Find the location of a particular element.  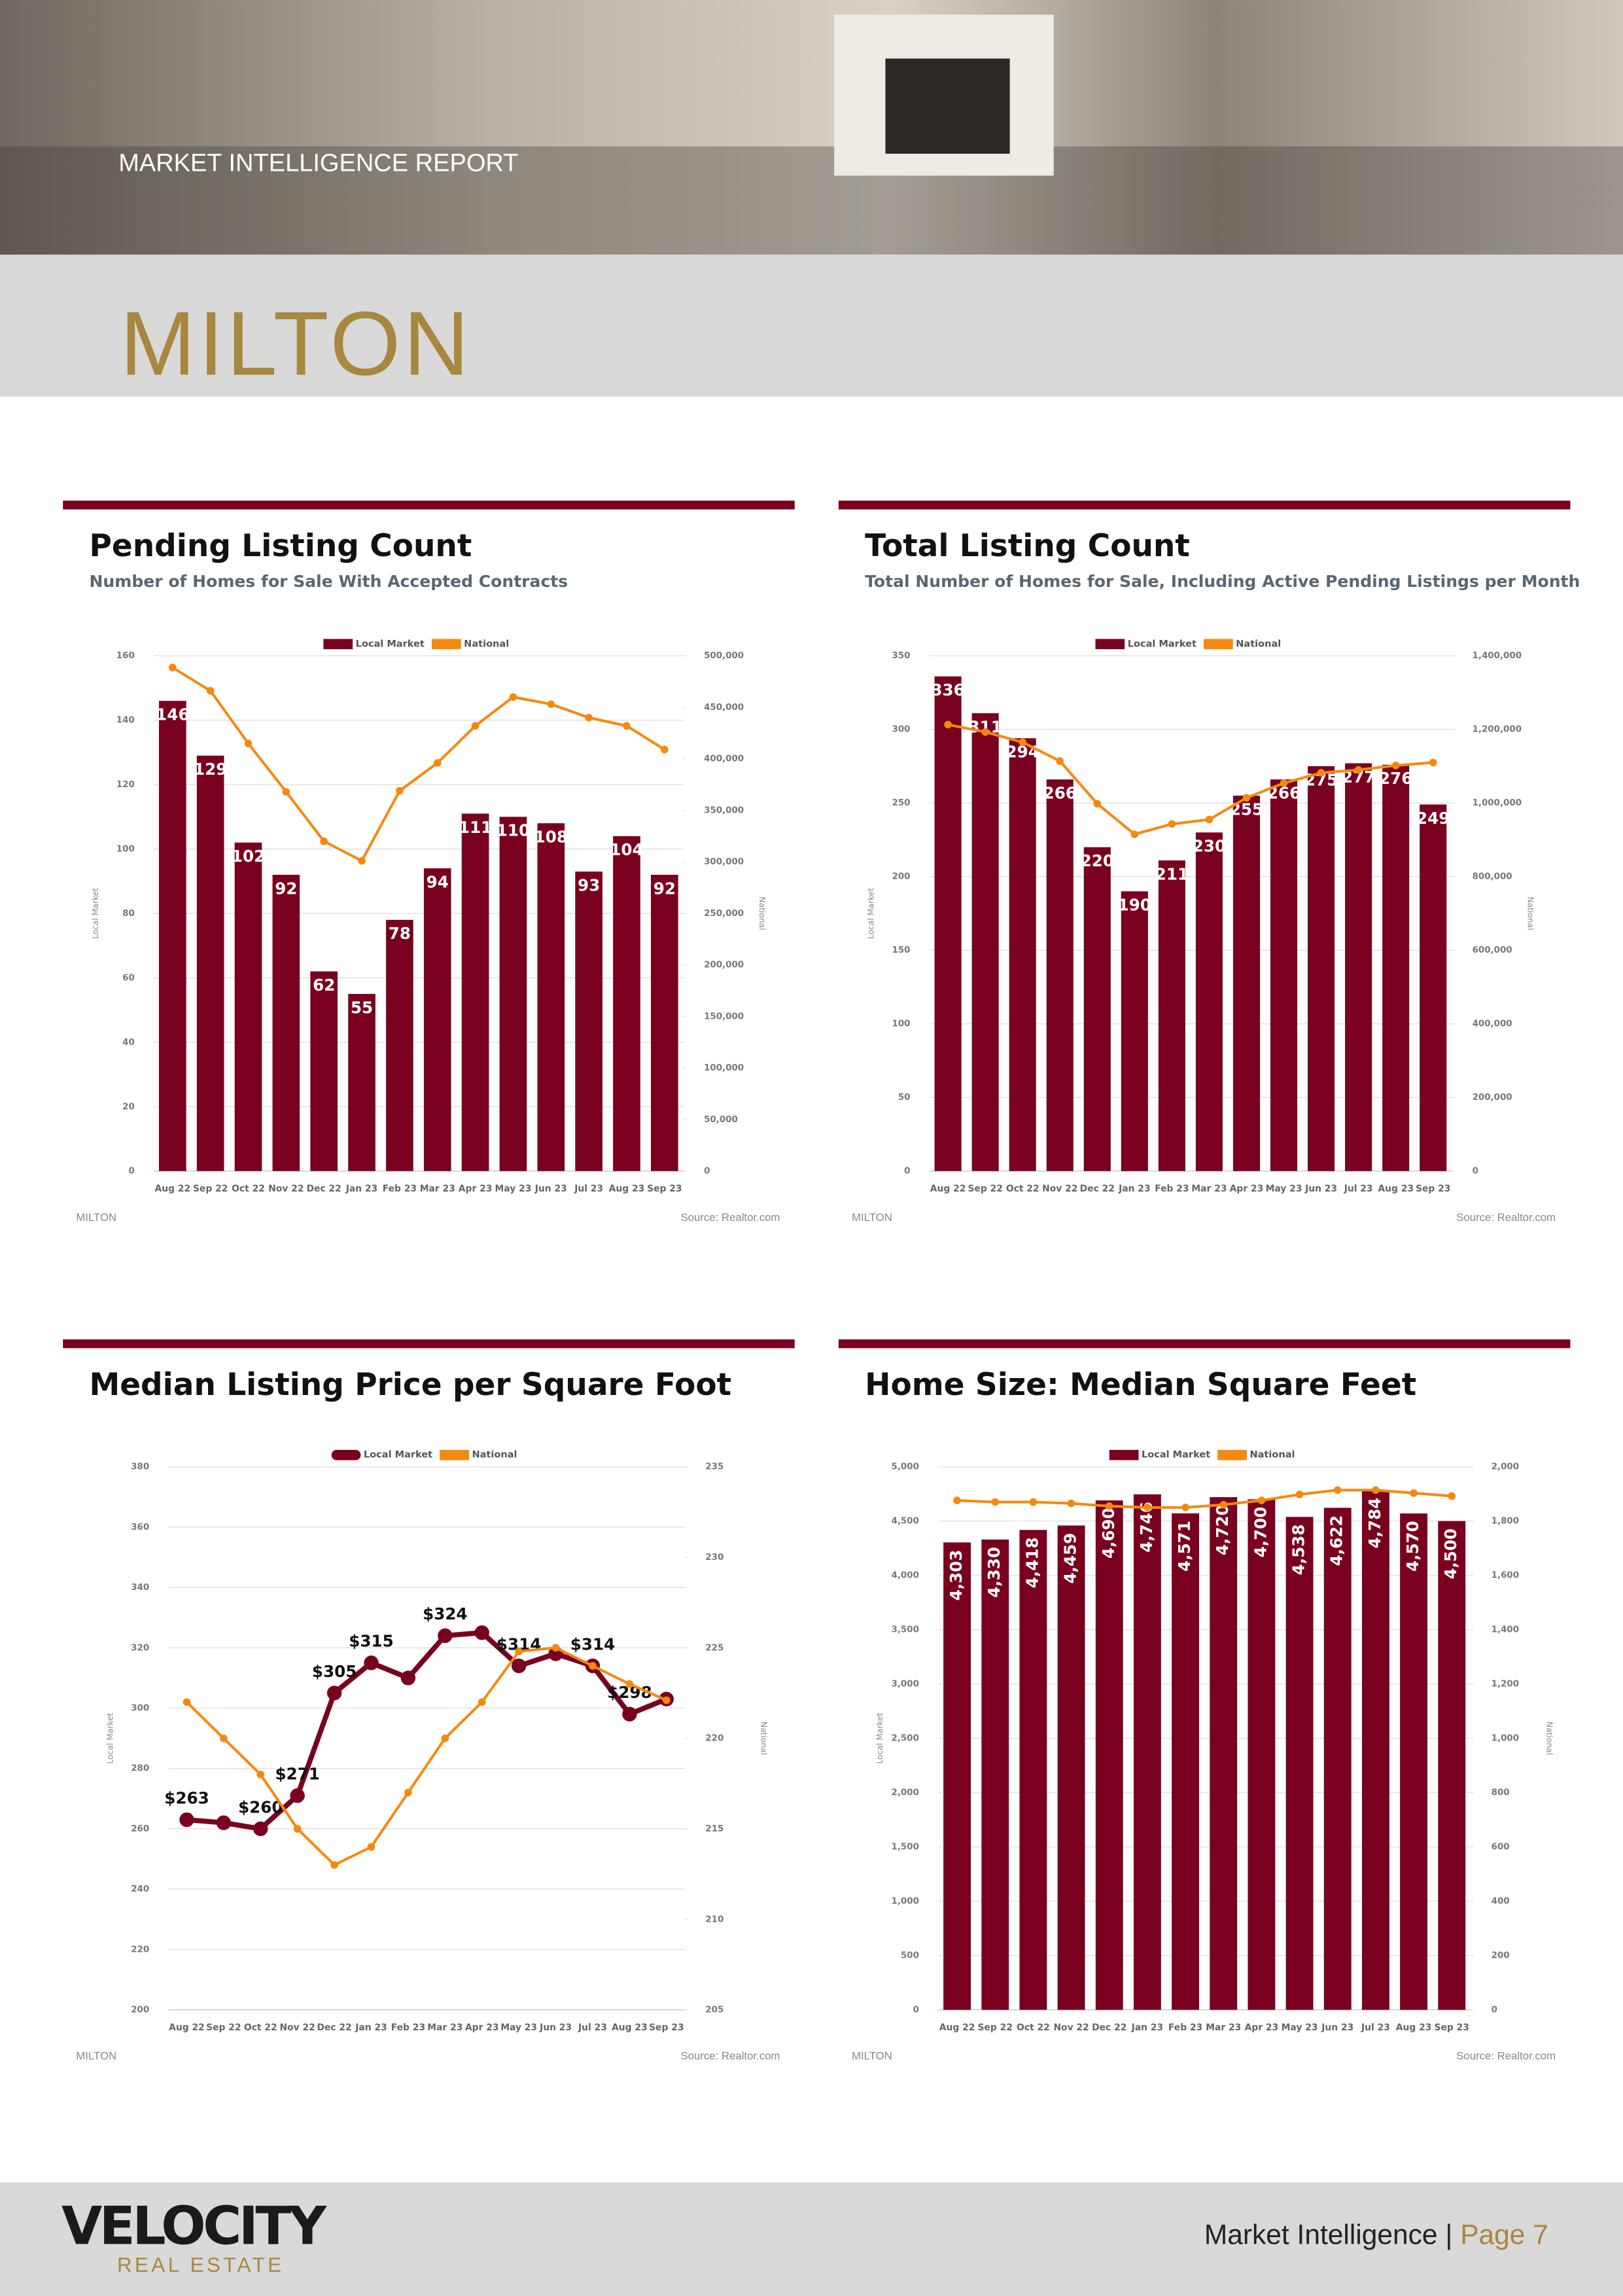

y-tick-label: 360 is located at coordinates (140, 1528).